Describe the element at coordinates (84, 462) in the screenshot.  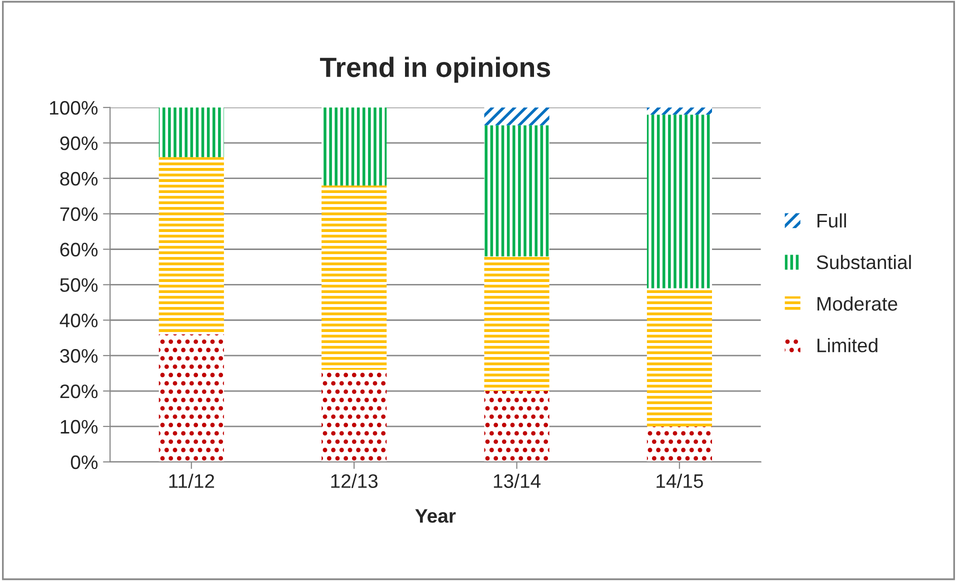
I see `y-tick-label: 0%` at that location.